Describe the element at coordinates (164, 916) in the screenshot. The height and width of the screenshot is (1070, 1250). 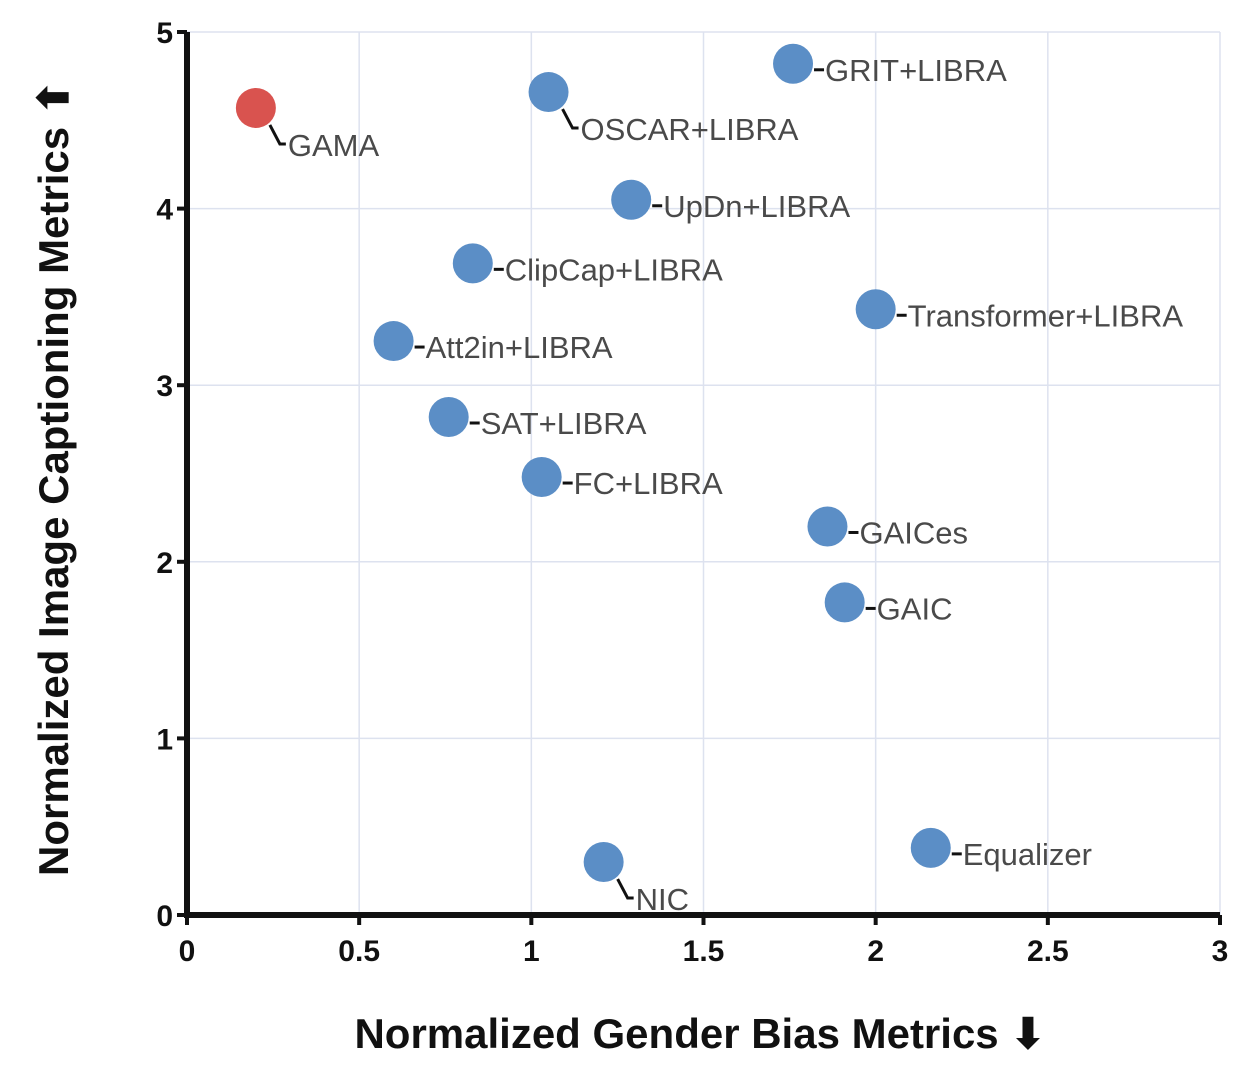
I see `y-tick-label: 0` at that location.